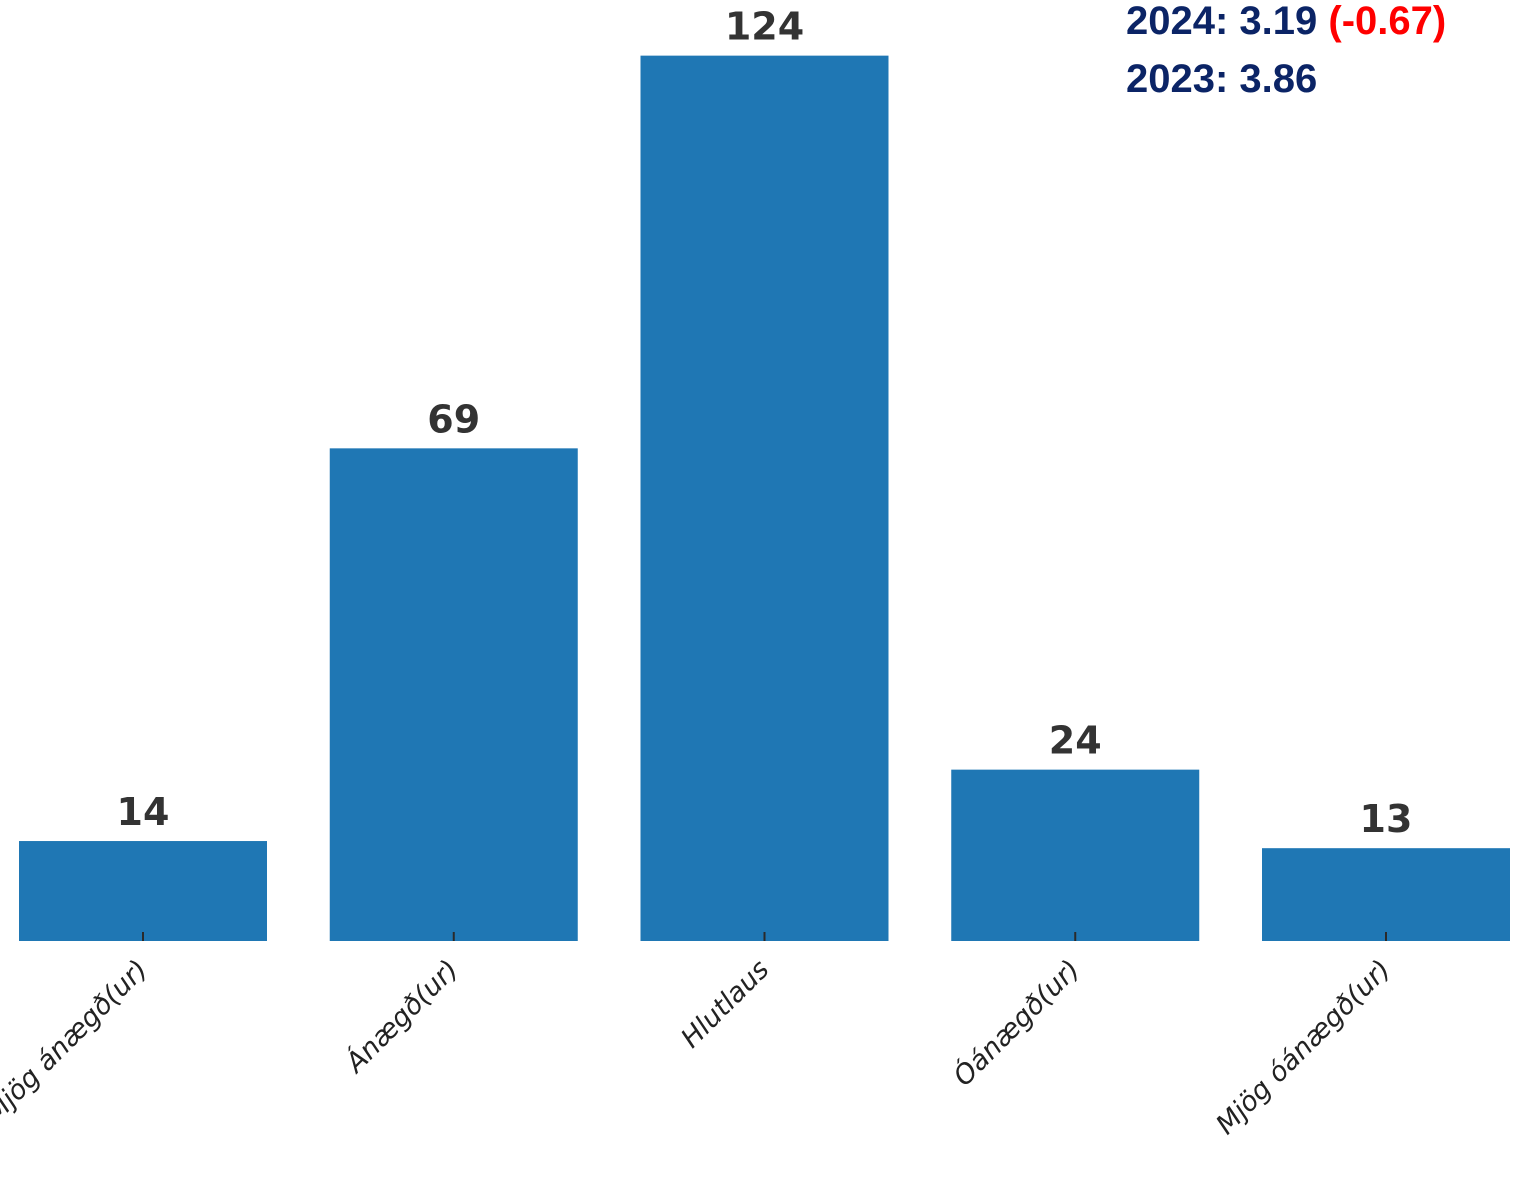 Image resolution: width=1524 pixels, height=1203 pixels. I want to click on x-tick-label: Mjög ánægð(ur), so click(77, 1041).